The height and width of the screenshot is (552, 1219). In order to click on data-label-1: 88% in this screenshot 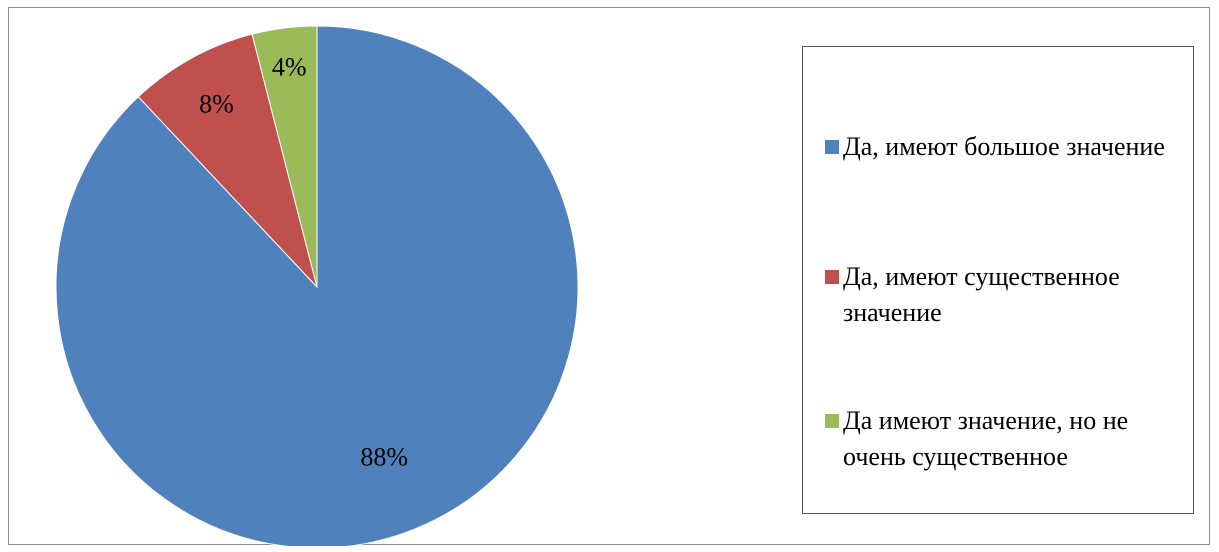, I will do `click(384, 456)`.